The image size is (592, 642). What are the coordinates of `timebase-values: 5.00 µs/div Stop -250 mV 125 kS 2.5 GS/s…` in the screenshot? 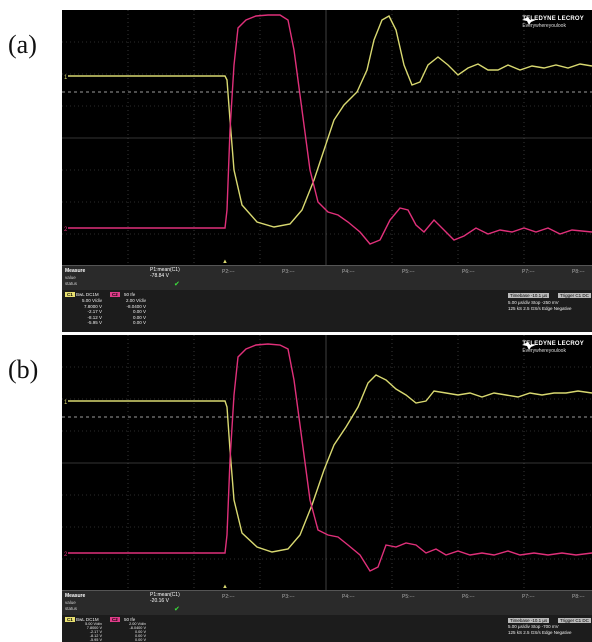 It's located at (540, 305).